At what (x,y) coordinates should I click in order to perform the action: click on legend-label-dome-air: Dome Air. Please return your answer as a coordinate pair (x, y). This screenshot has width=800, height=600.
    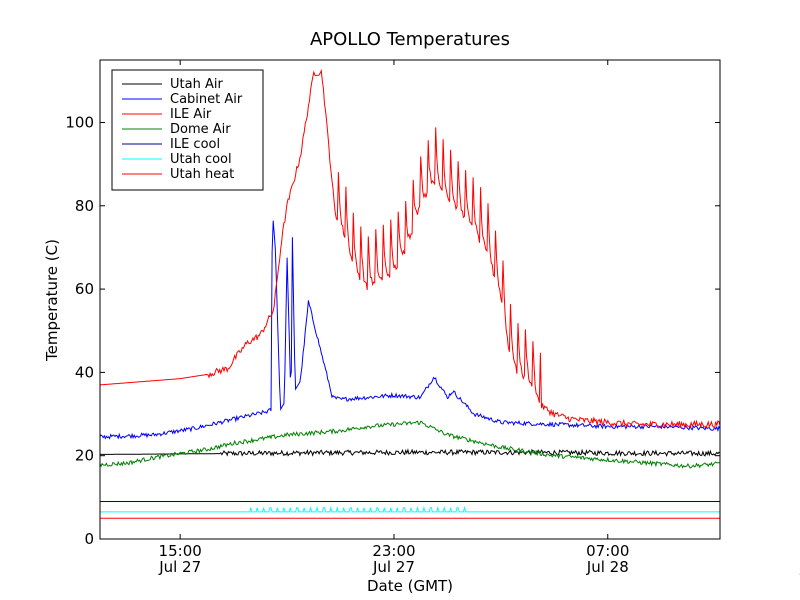
    Looking at the image, I should click on (200, 129).